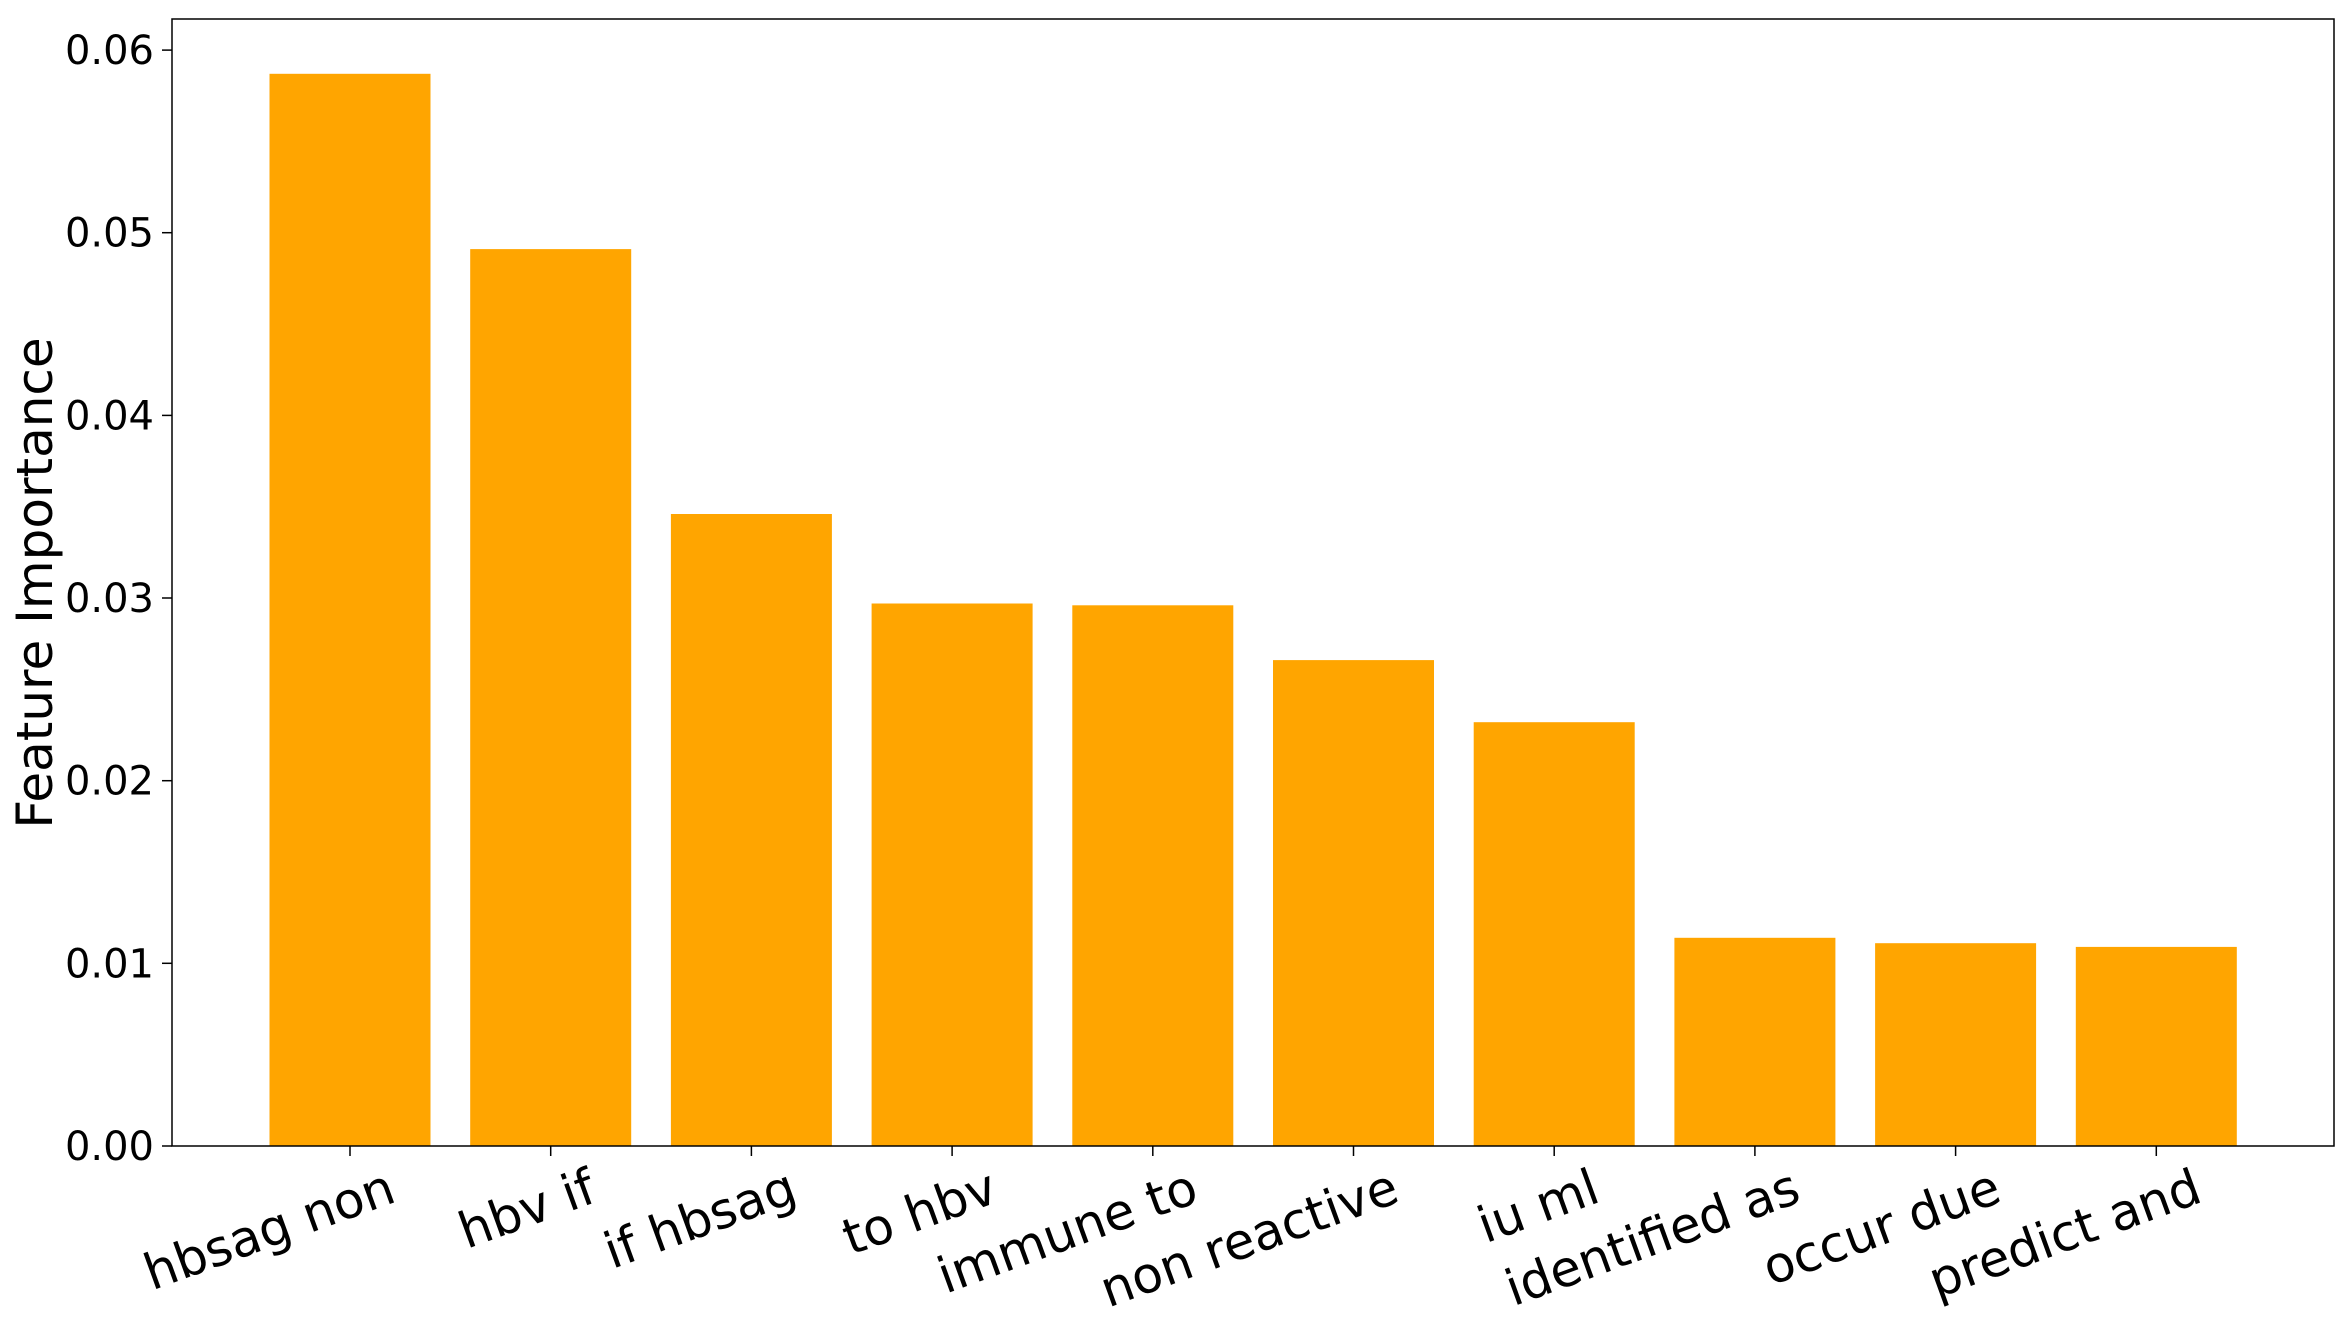 The height and width of the screenshot is (1321, 2348). I want to click on y-axis: 0.00 0.01 0.02 0.03 0.04 0.05 0.06, so click(118, 599).